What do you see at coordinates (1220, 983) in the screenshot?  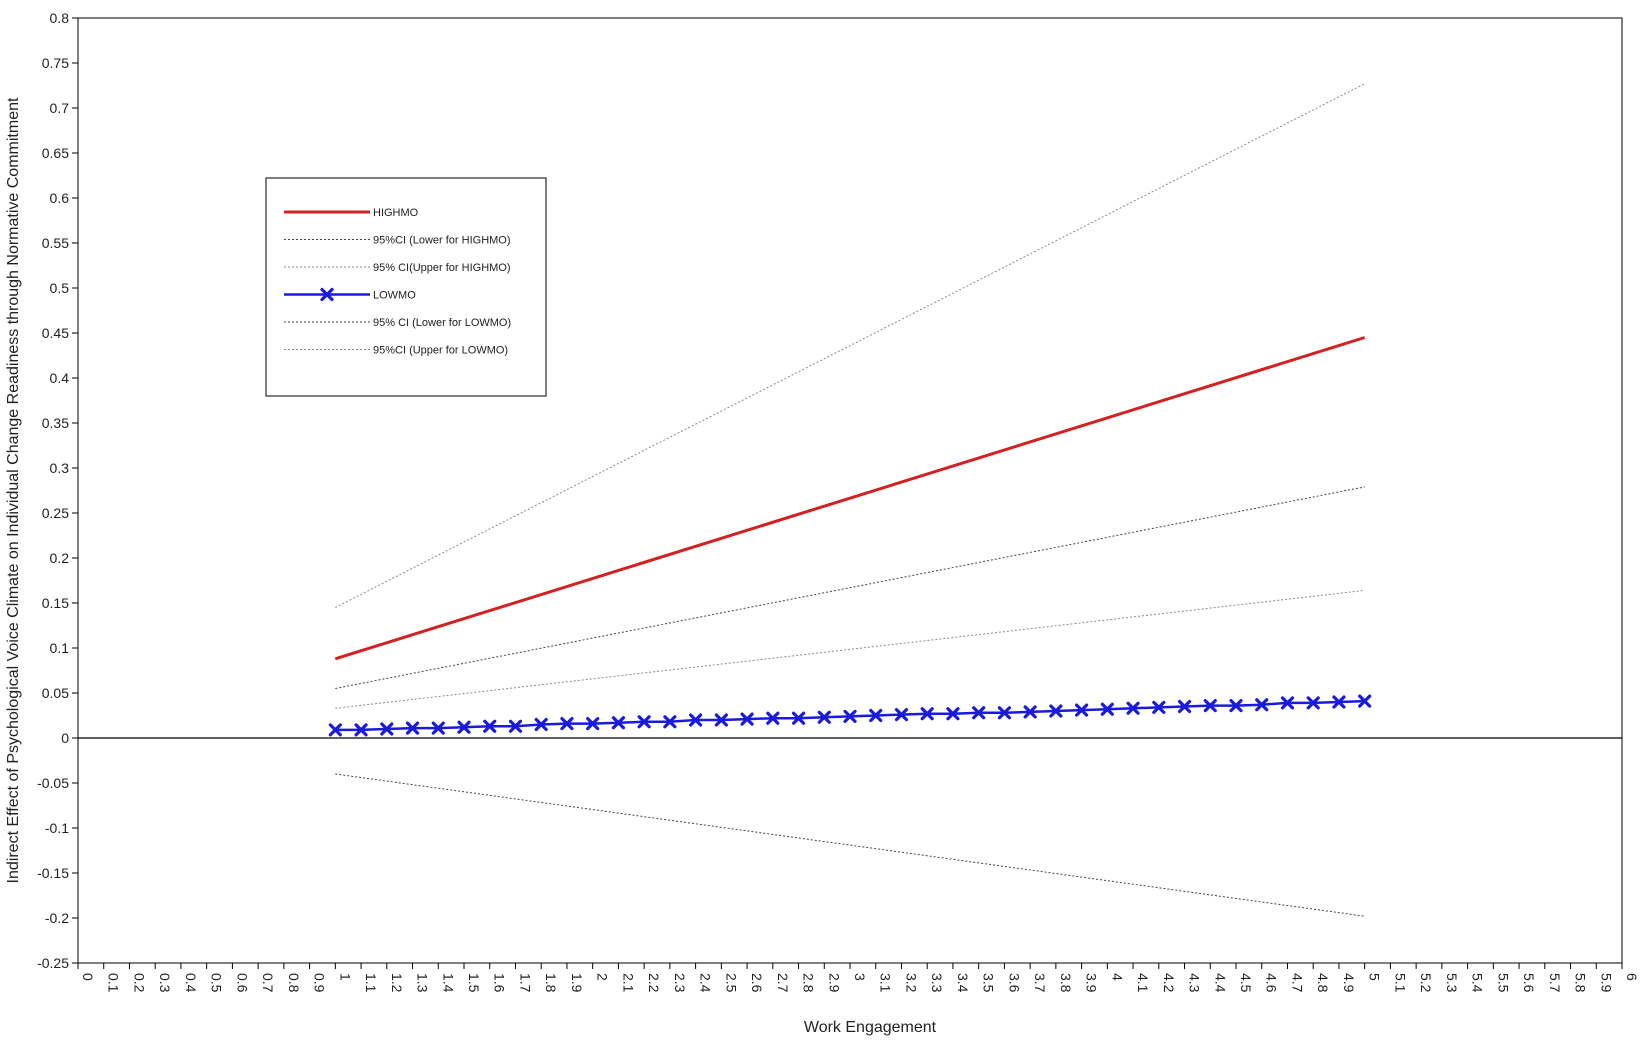 I see `x-tick-label: 4.4` at bounding box center [1220, 983].